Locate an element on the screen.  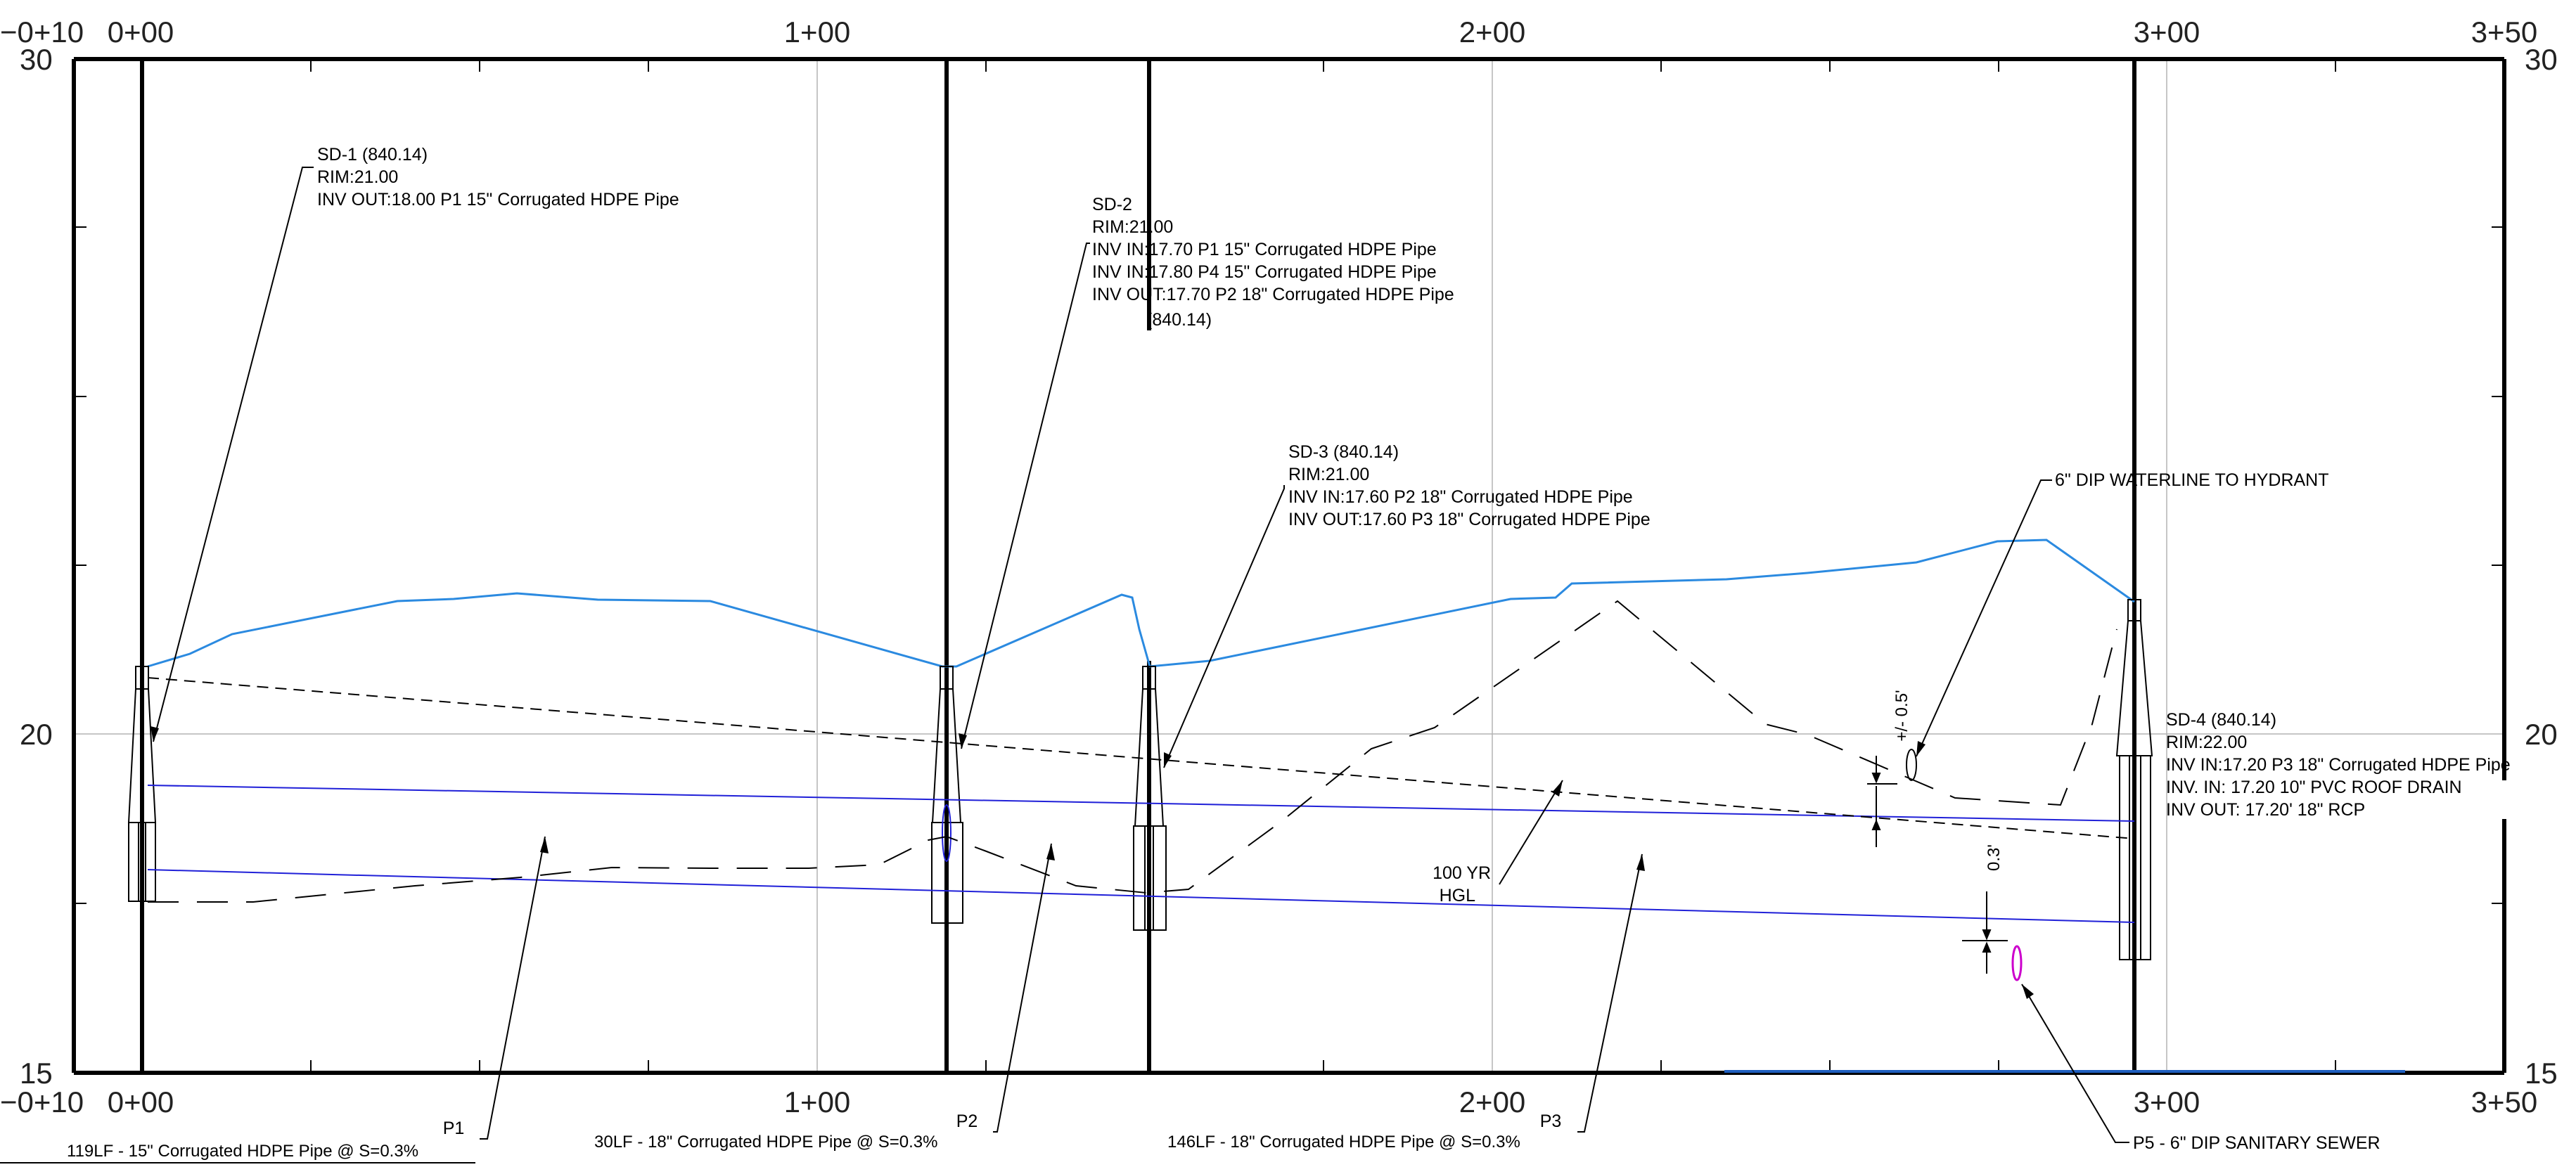
sd-2-note-line: (840.14) is located at coordinates (1179, 320).